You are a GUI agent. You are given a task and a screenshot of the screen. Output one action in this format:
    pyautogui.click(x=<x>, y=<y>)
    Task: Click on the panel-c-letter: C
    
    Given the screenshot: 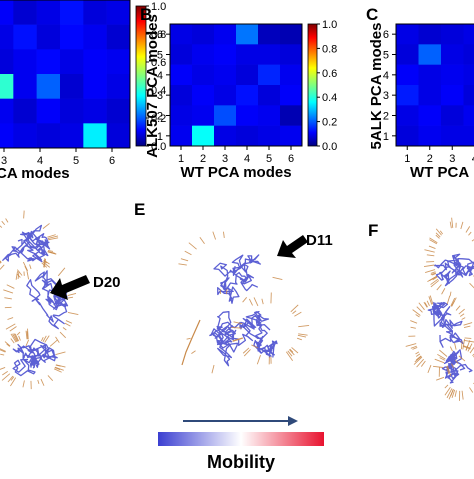 What is the action you would take?
    pyautogui.click(x=372, y=14)
    